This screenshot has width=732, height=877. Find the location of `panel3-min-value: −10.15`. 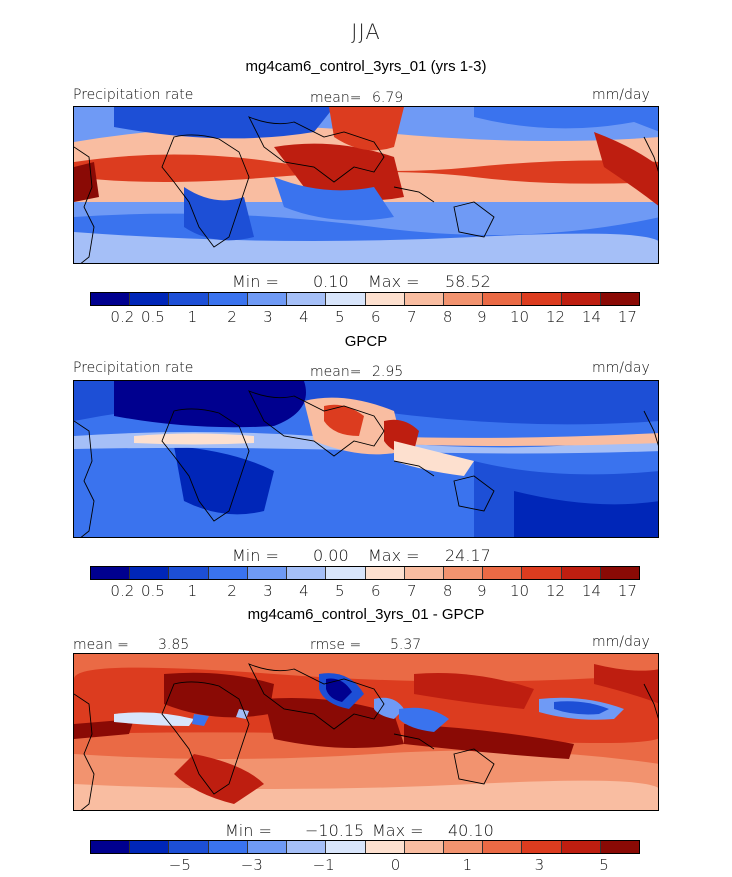

panel3-min-value: −10.15 is located at coordinates (335, 830).